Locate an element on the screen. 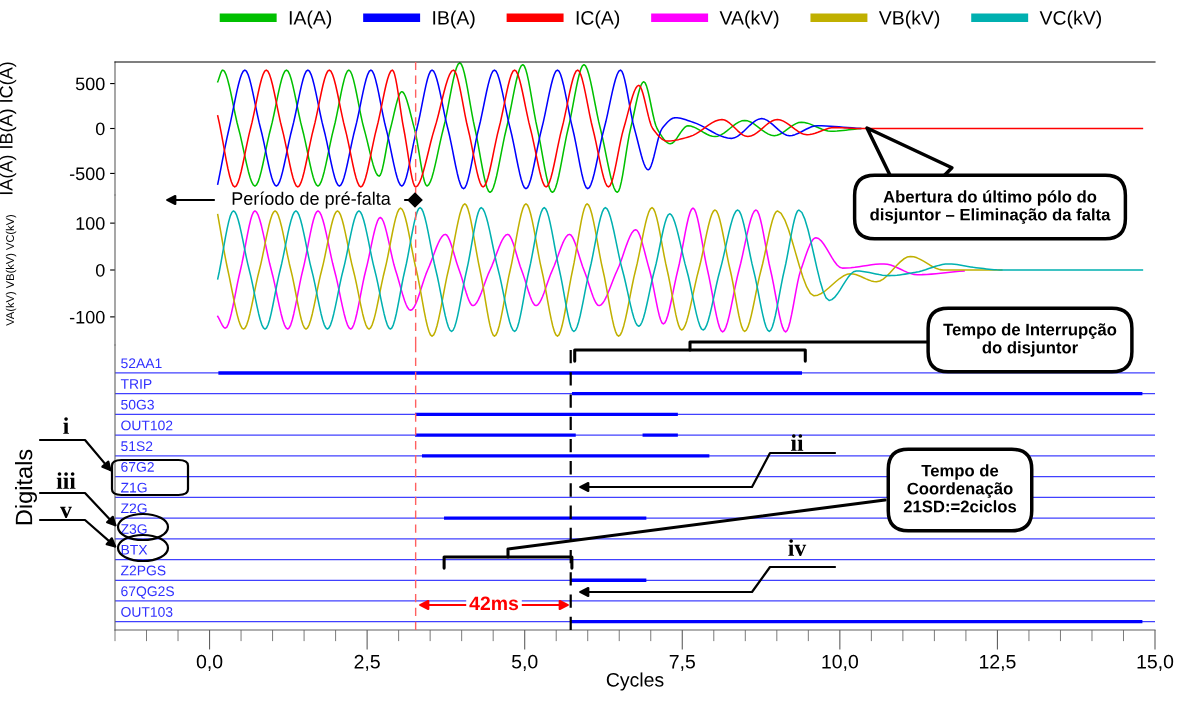 The image size is (1184, 706). x-axis-title: Cycles is located at coordinates (635, 681).